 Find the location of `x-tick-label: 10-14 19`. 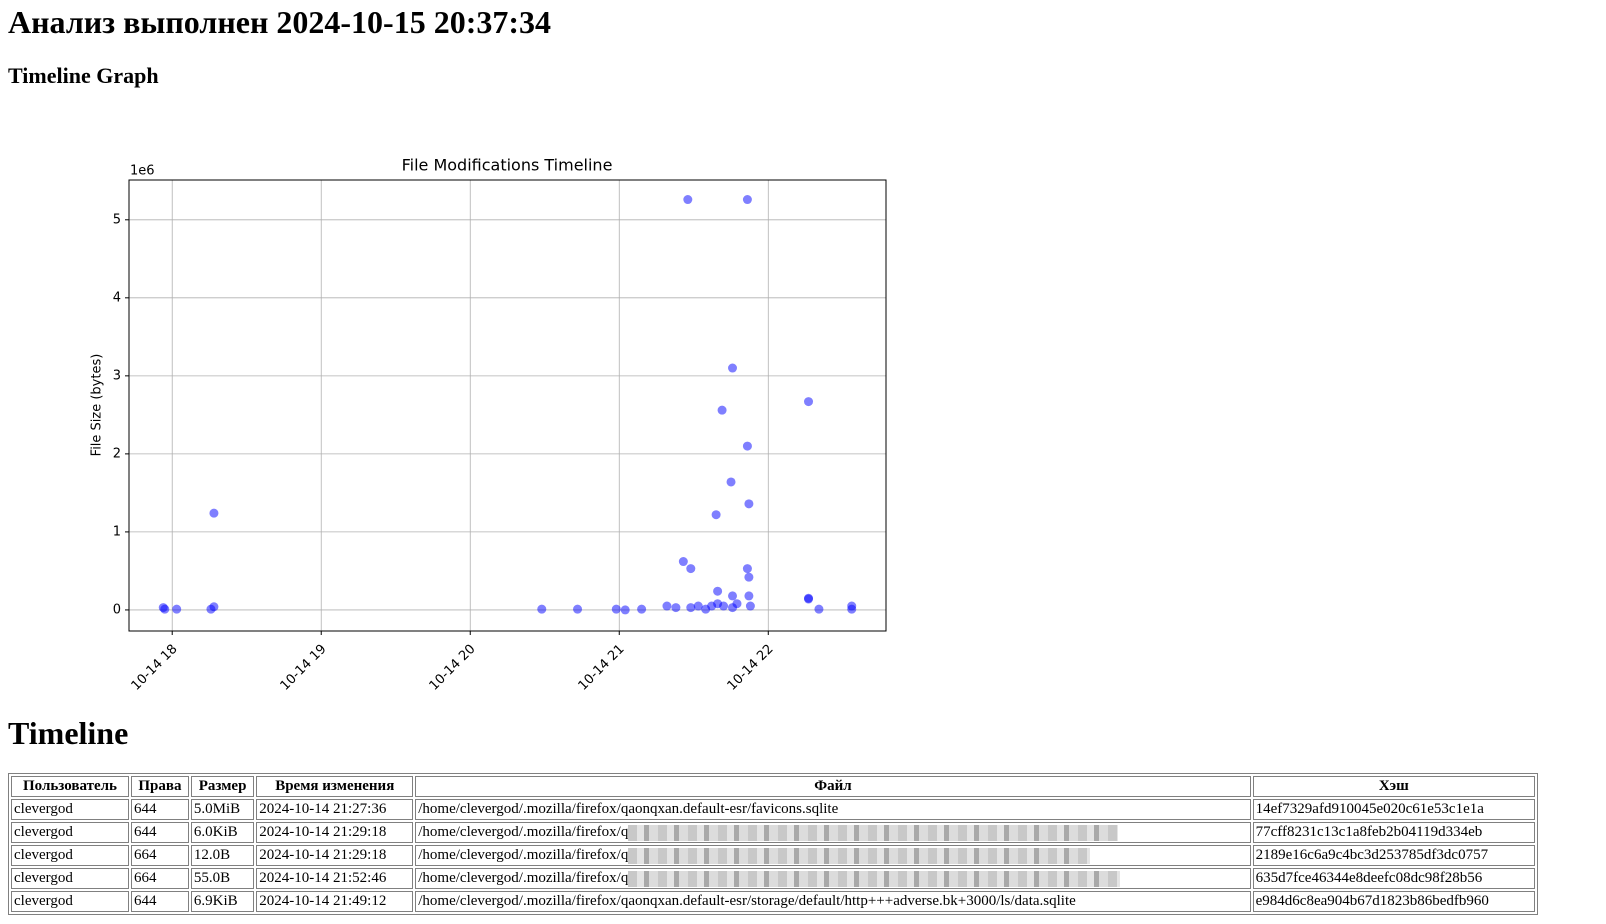

x-tick-label: 10-14 19 is located at coordinates (304, 668).